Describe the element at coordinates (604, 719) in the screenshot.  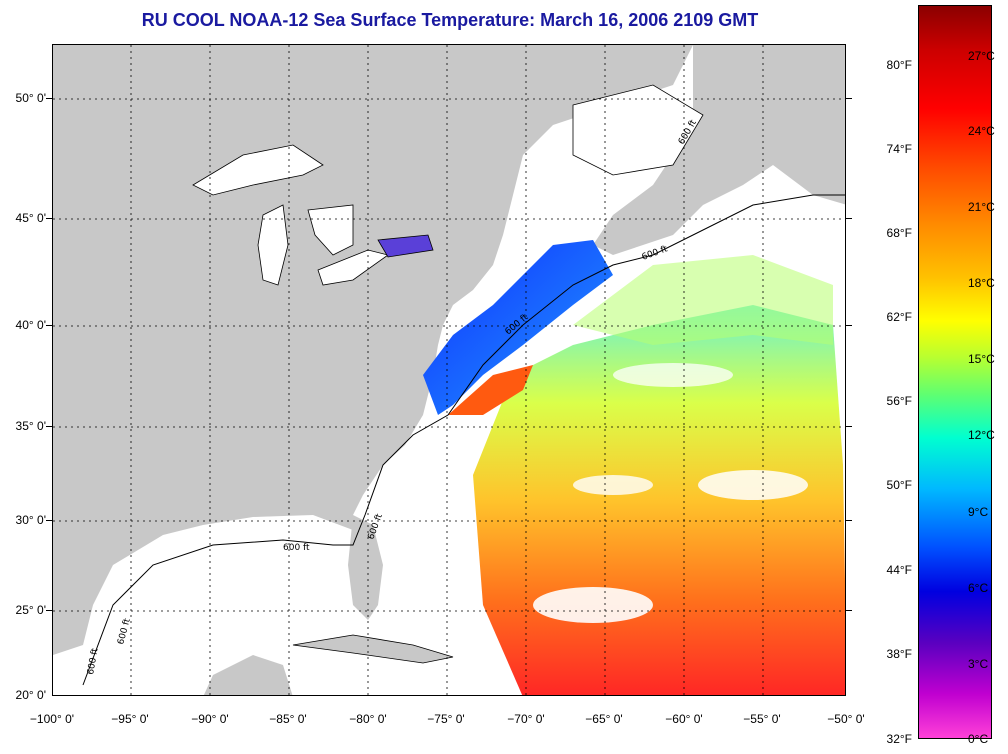
I see `lon-label-65: −65° 0'` at that location.